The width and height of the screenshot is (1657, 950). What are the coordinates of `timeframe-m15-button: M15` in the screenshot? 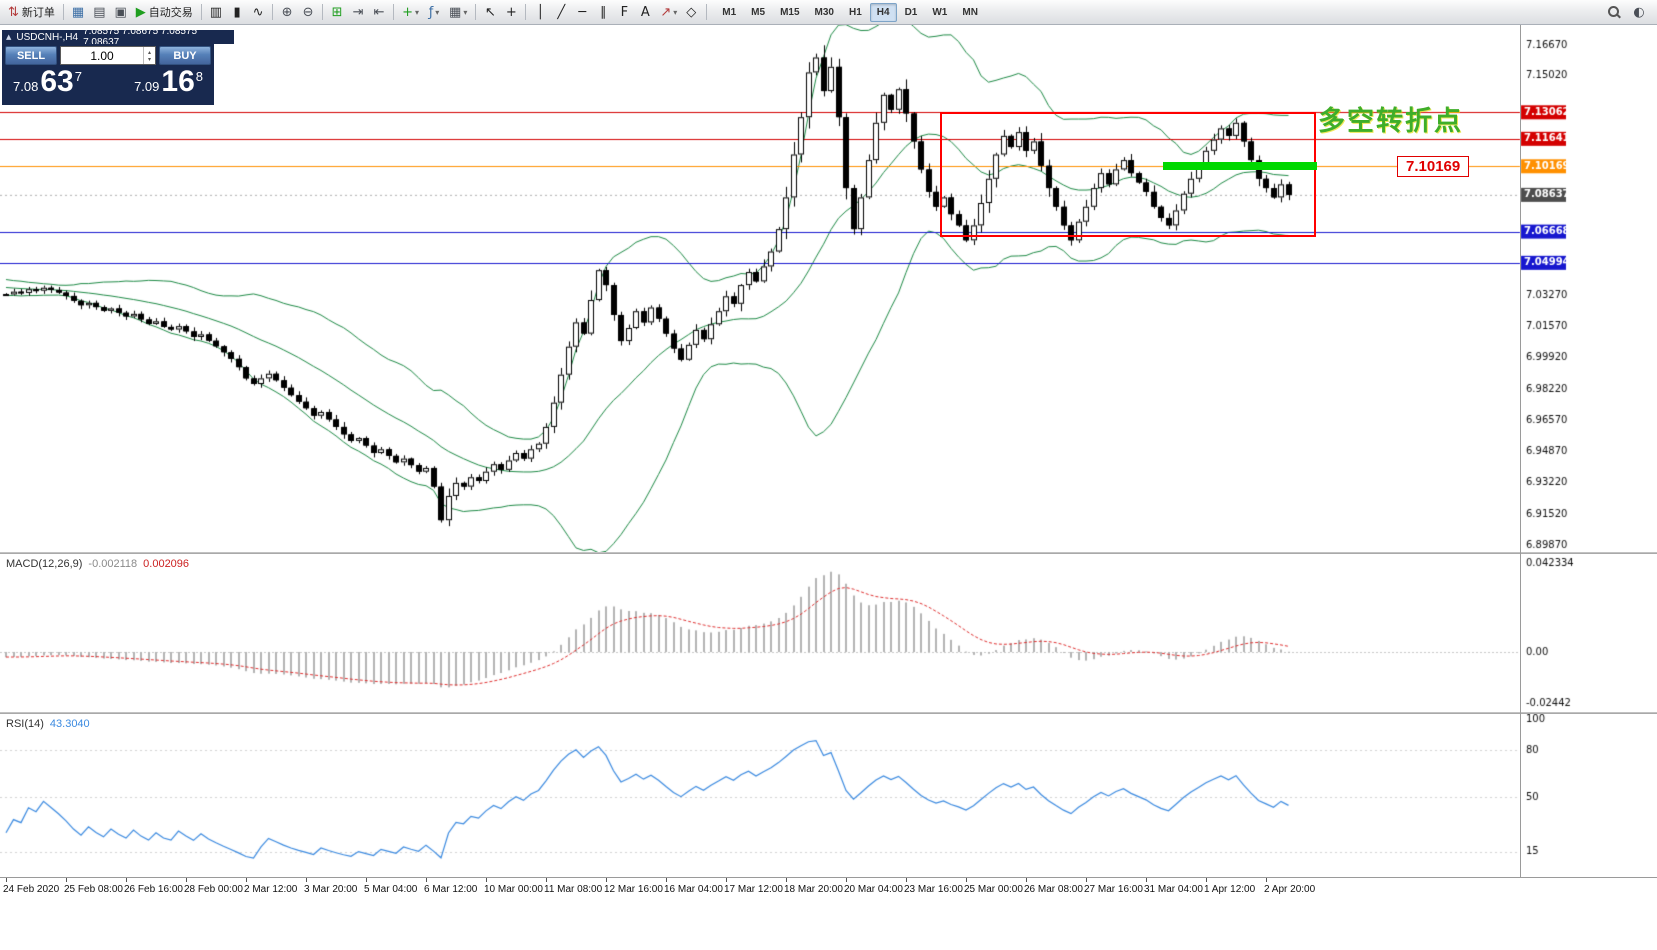 It's located at (790, 12).